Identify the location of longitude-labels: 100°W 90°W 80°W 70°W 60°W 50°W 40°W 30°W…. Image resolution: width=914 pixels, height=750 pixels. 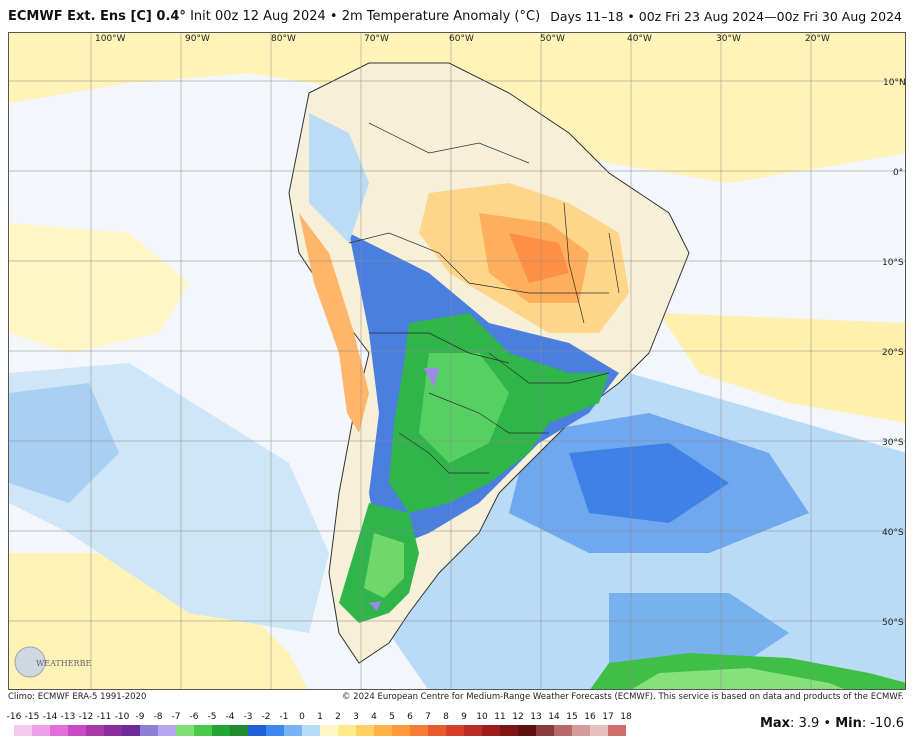
(462, 39).